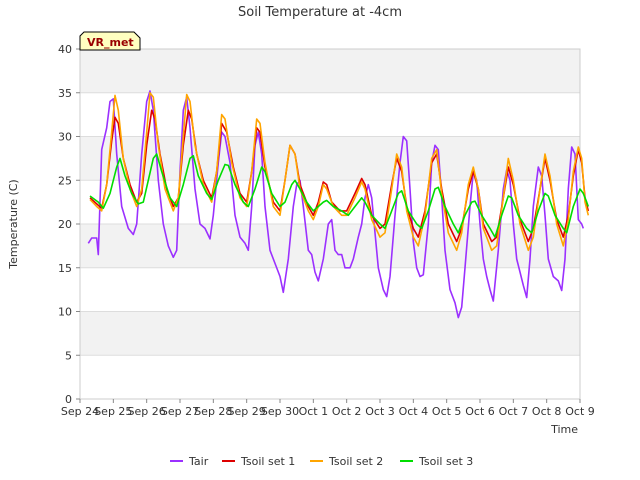  I want to click on y-tick-label: 30, so click(65, 137).